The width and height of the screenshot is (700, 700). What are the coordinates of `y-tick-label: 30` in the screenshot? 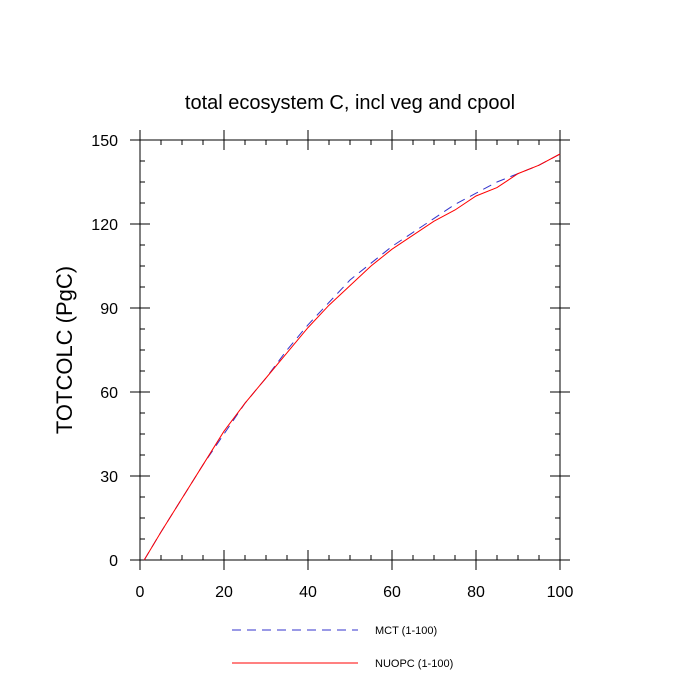 It's located at (109, 477).